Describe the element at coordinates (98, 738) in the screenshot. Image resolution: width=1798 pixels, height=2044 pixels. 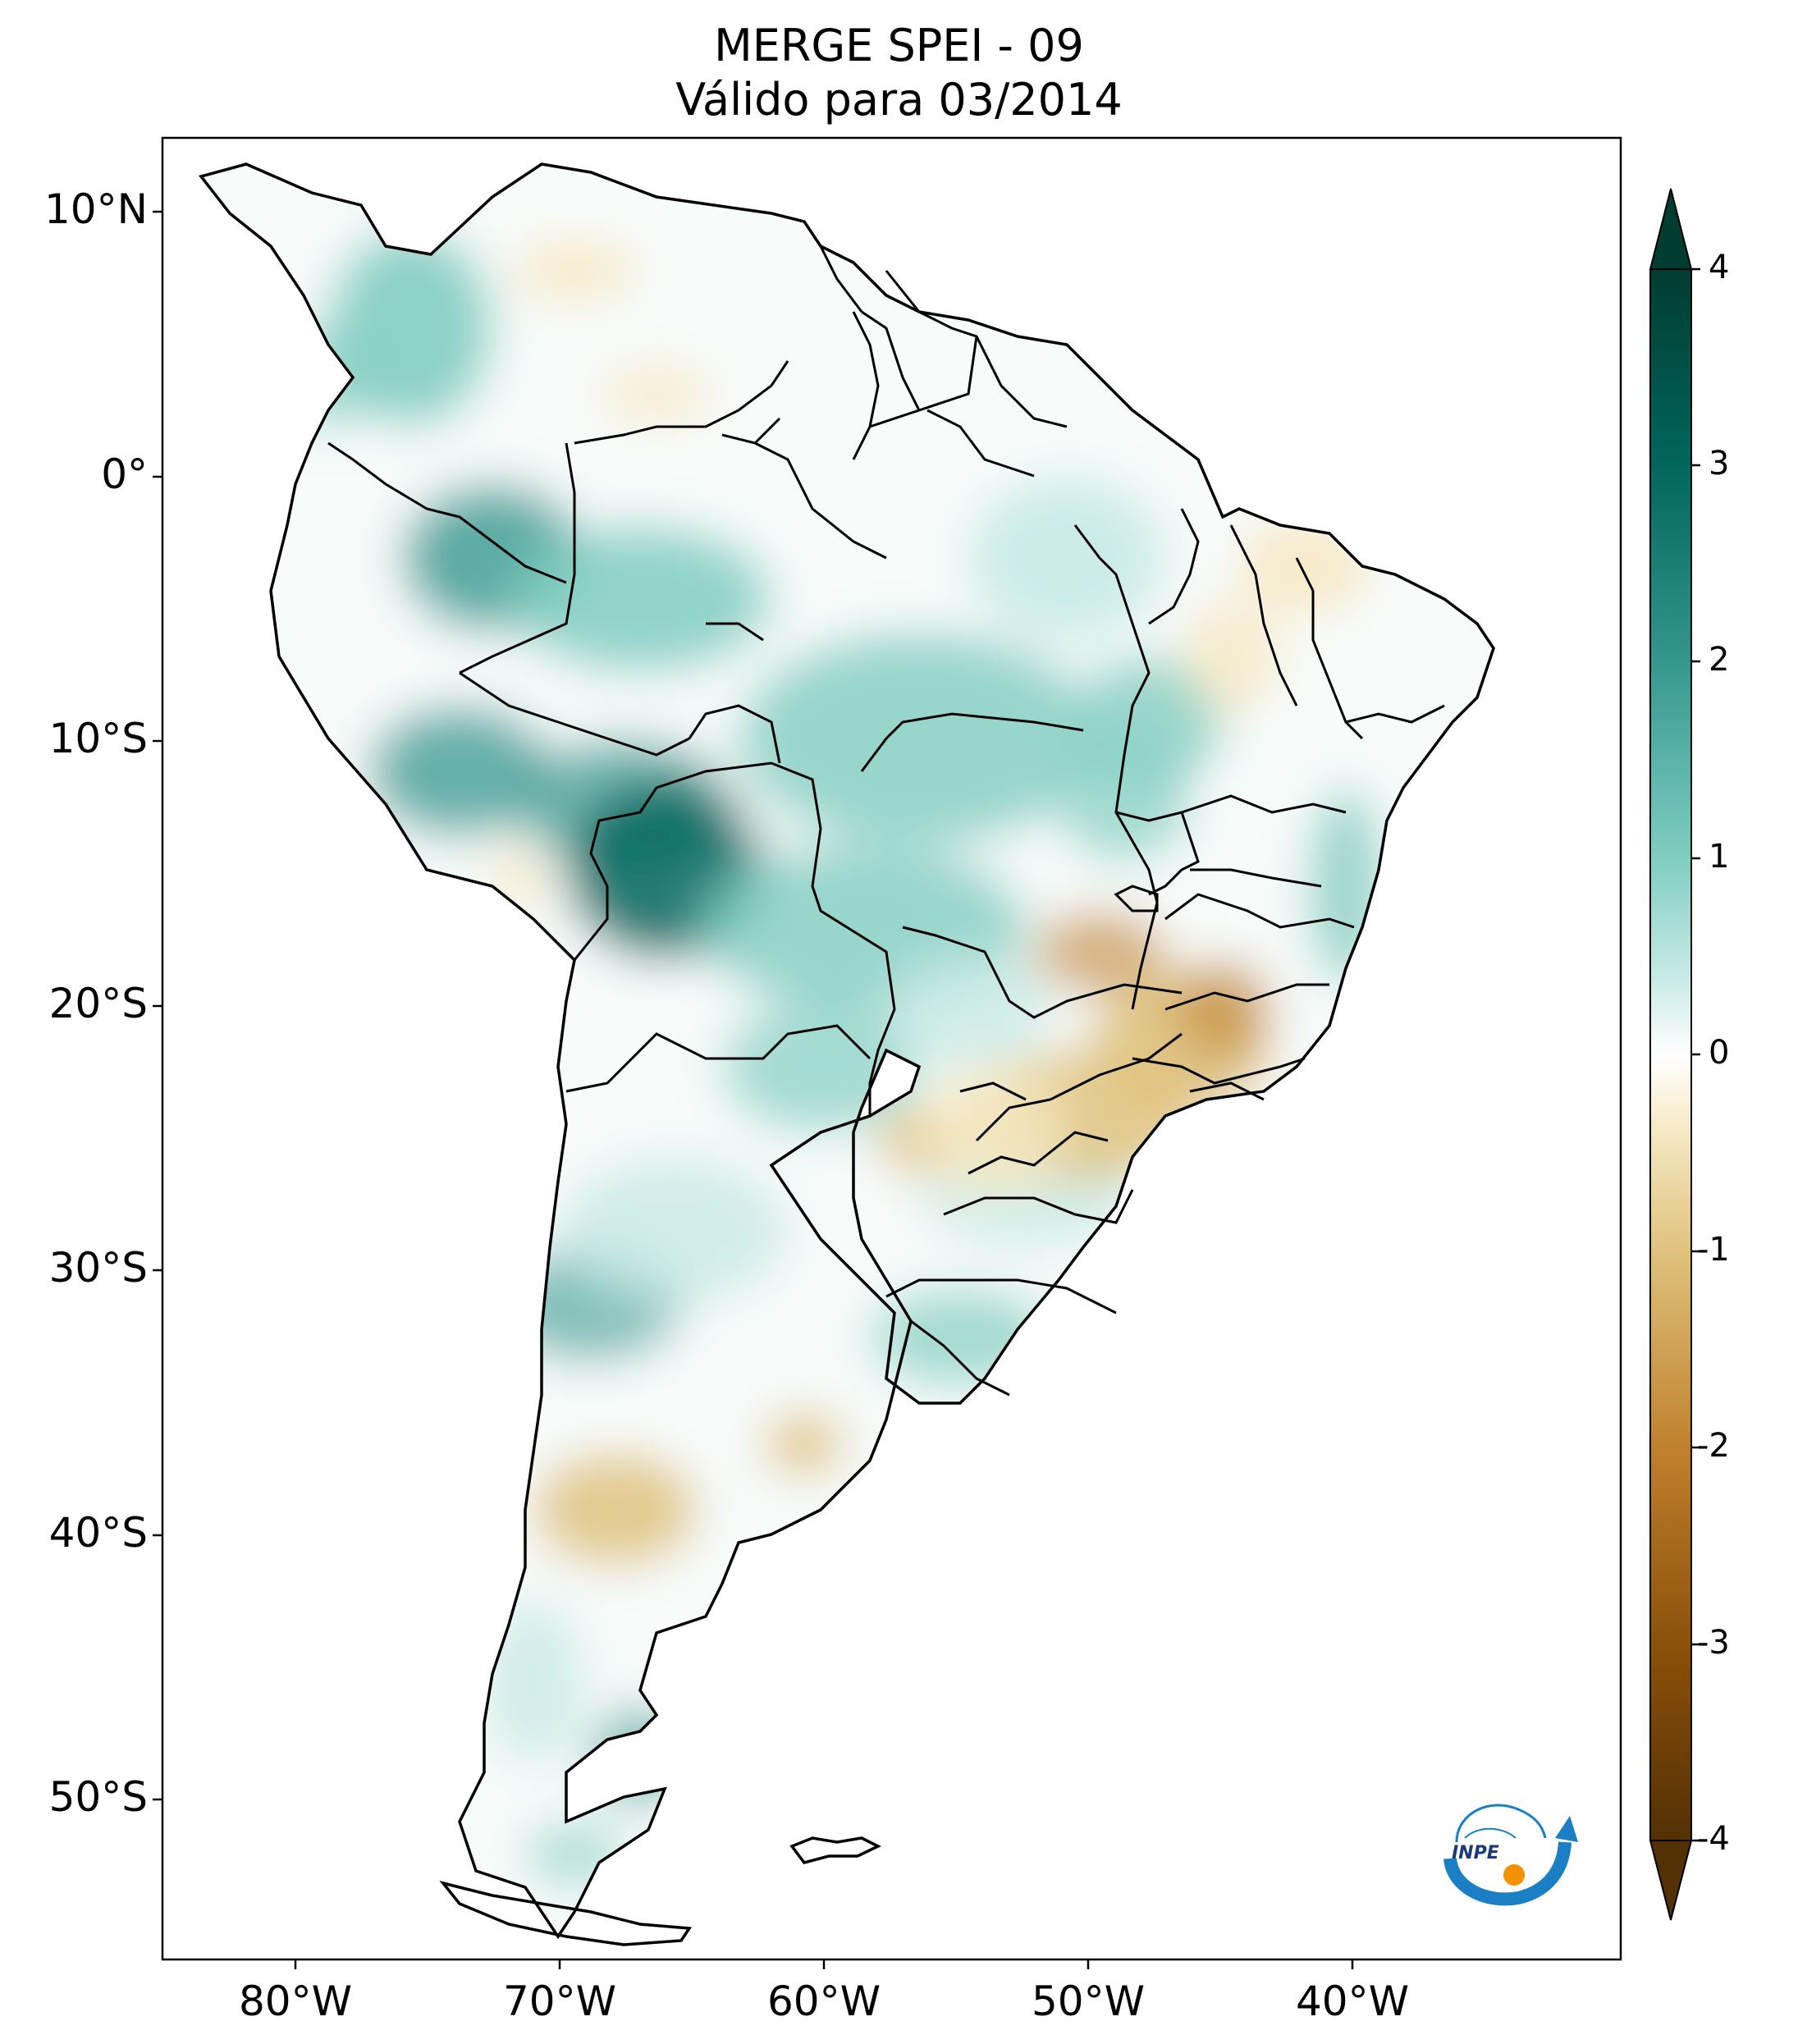
I see `lat-label-10s: 10°S` at that location.